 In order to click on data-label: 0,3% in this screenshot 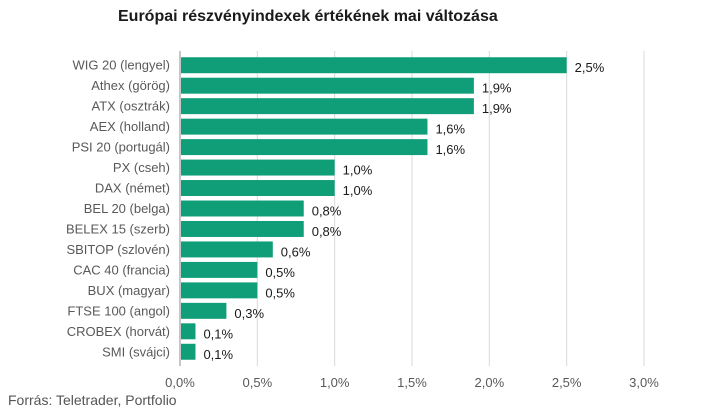, I will do `click(249, 313)`.